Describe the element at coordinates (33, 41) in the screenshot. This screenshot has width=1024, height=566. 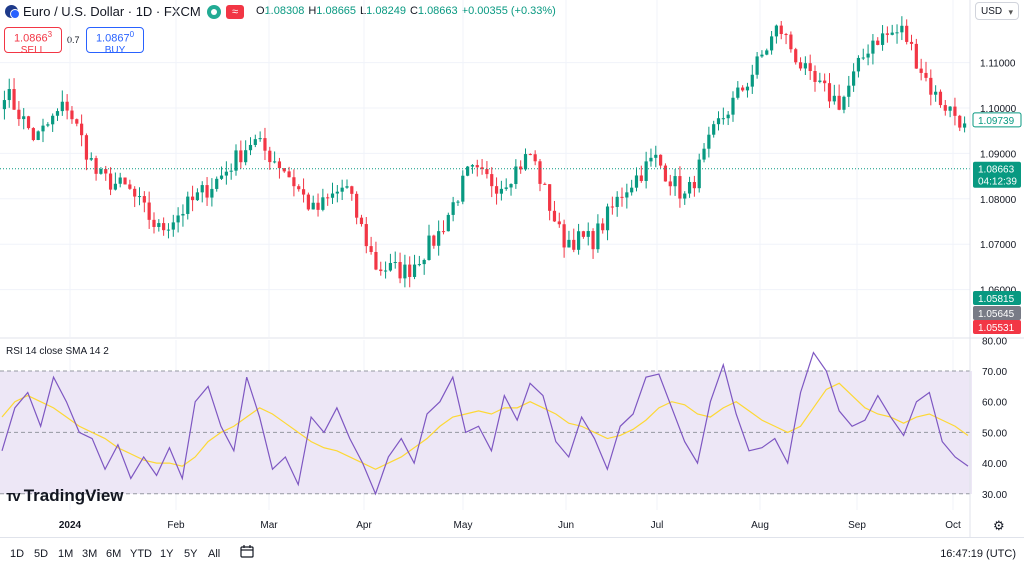
I see `sell-button: 1.08663 SELL` at that location.